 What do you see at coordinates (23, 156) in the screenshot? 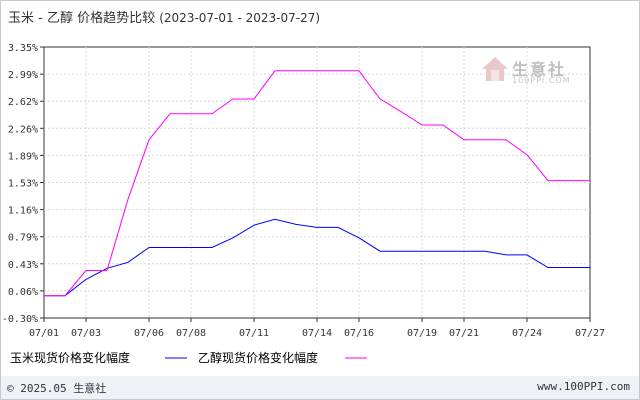
I see `y-tick-label: 1.89%` at bounding box center [23, 156].